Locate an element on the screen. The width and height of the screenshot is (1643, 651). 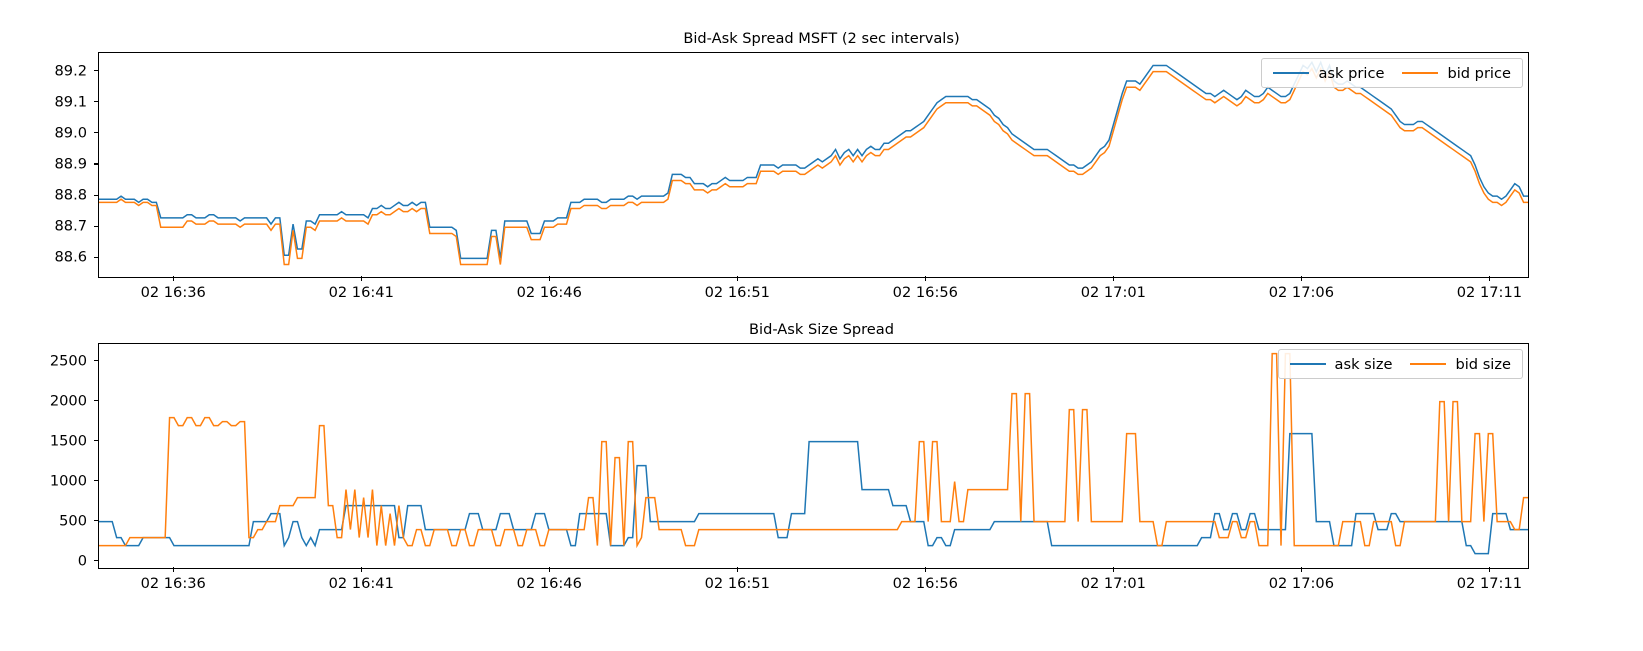
y-tick-label: 500 is located at coordinates (73, 521).